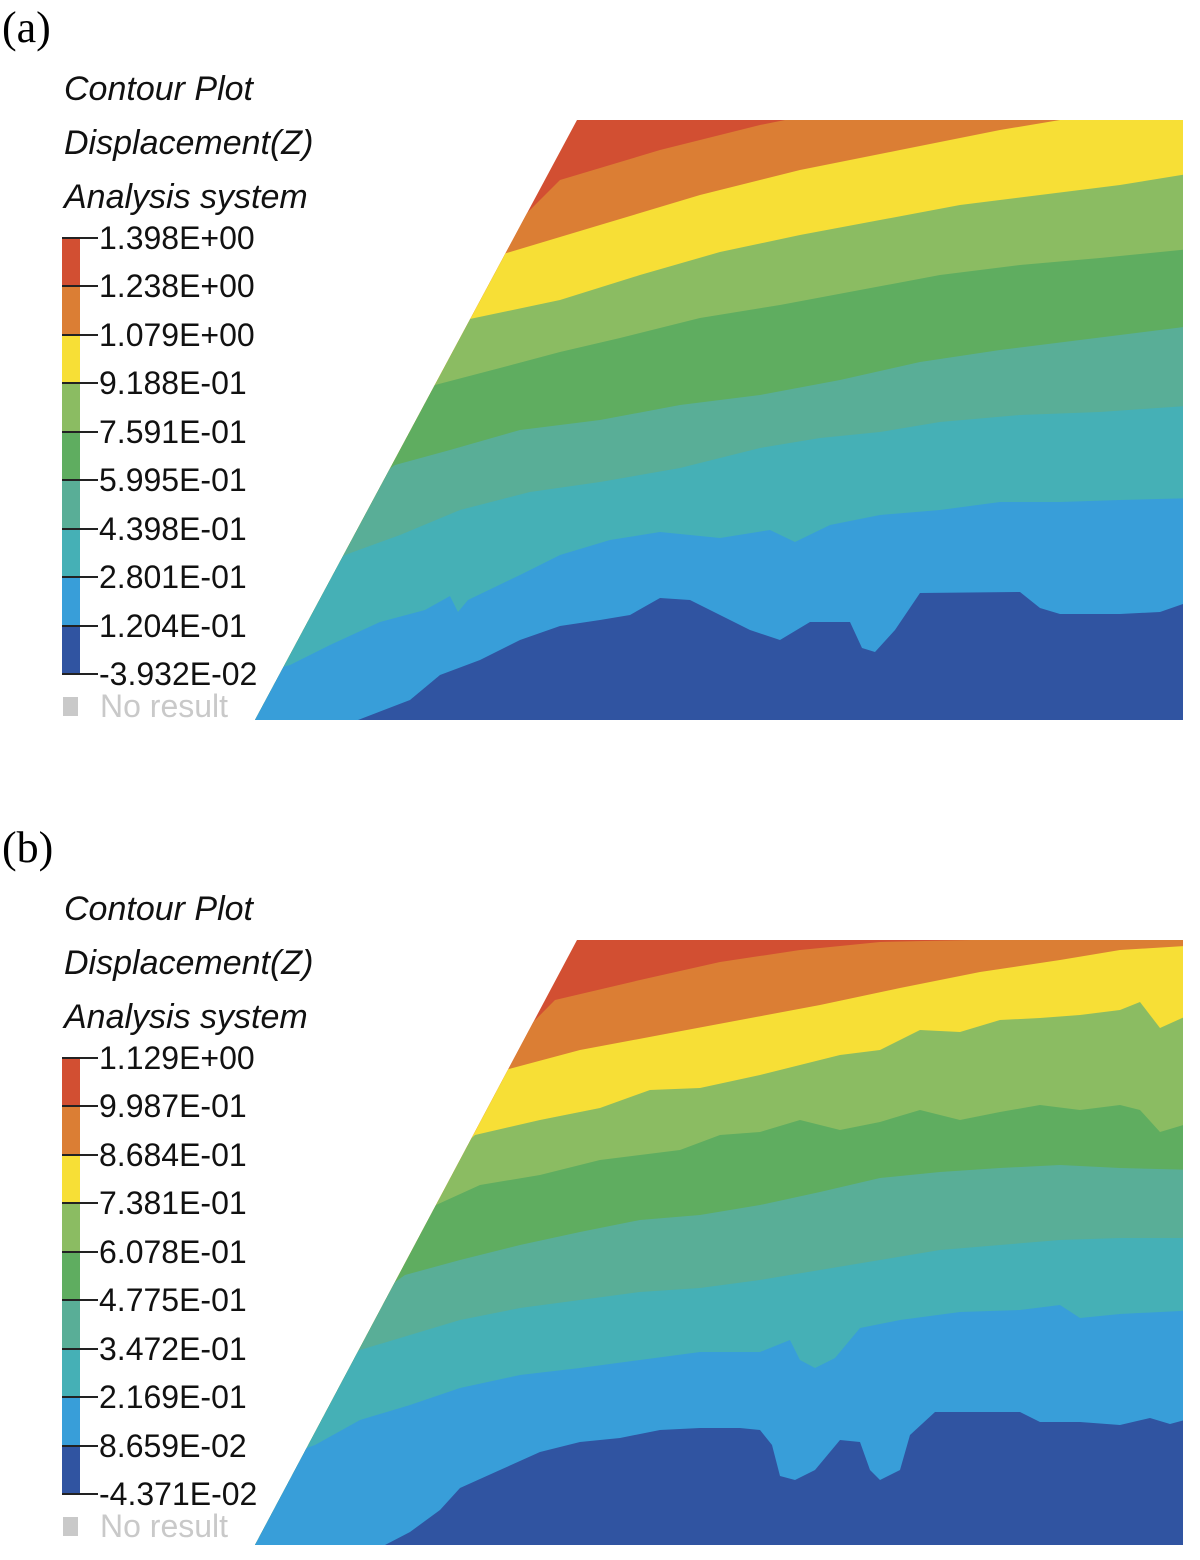 Image resolution: width=1200 pixels, height=1560 pixels. What do you see at coordinates (173, 577) in the screenshot?
I see `legend-level-label: 2.801E-01` at bounding box center [173, 577].